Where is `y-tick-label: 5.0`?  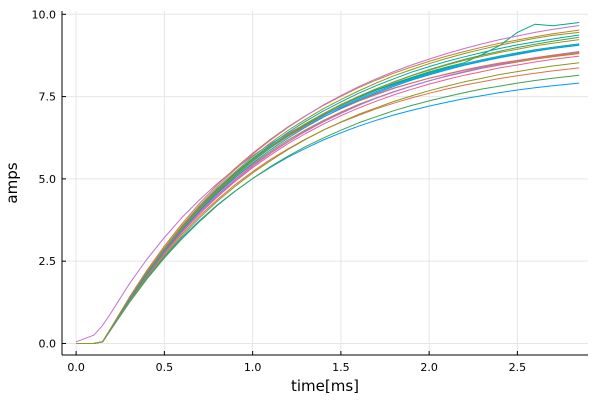
y-tick-label: 5.0 is located at coordinates (48, 179).